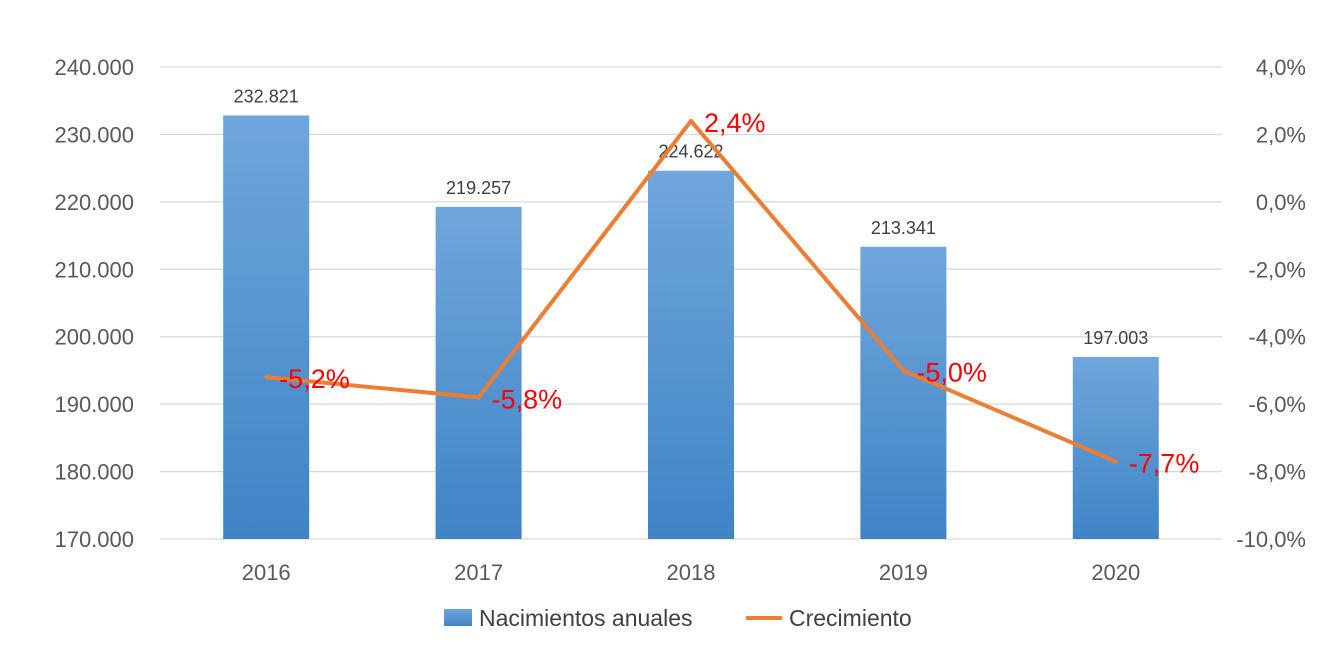 Image resolution: width=1337 pixels, height=652 pixels. I want to click on bar-data-label: 232.821, so click(266, 96).